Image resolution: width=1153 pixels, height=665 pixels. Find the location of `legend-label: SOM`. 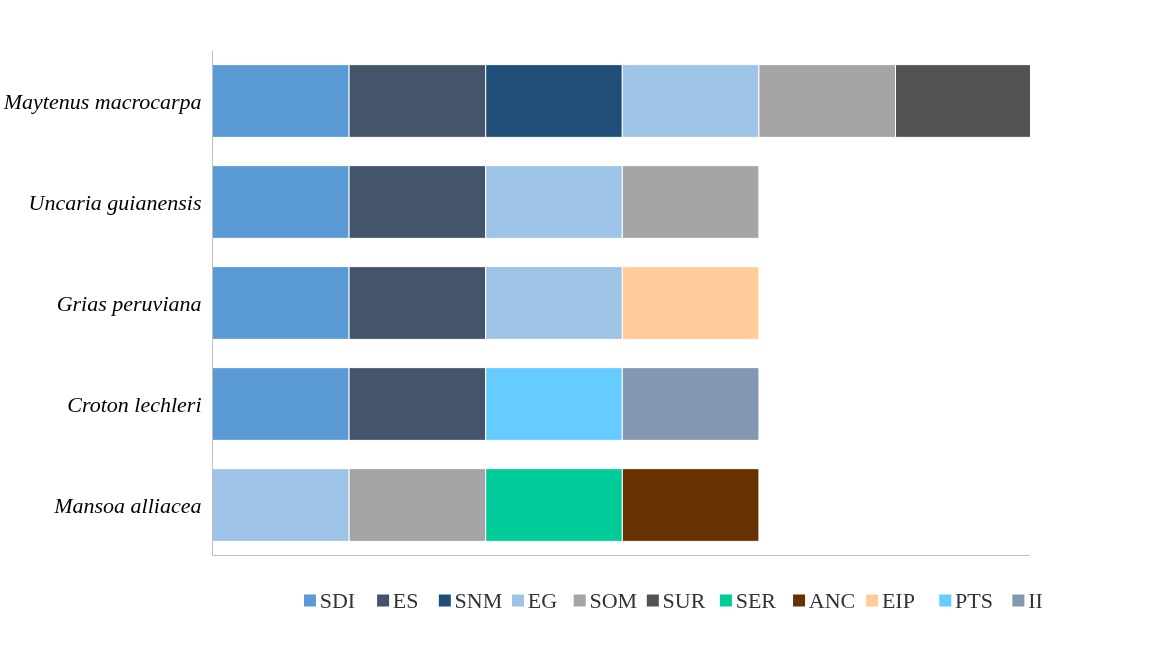

legend-label: SOM is located at coordinates (613, 600).